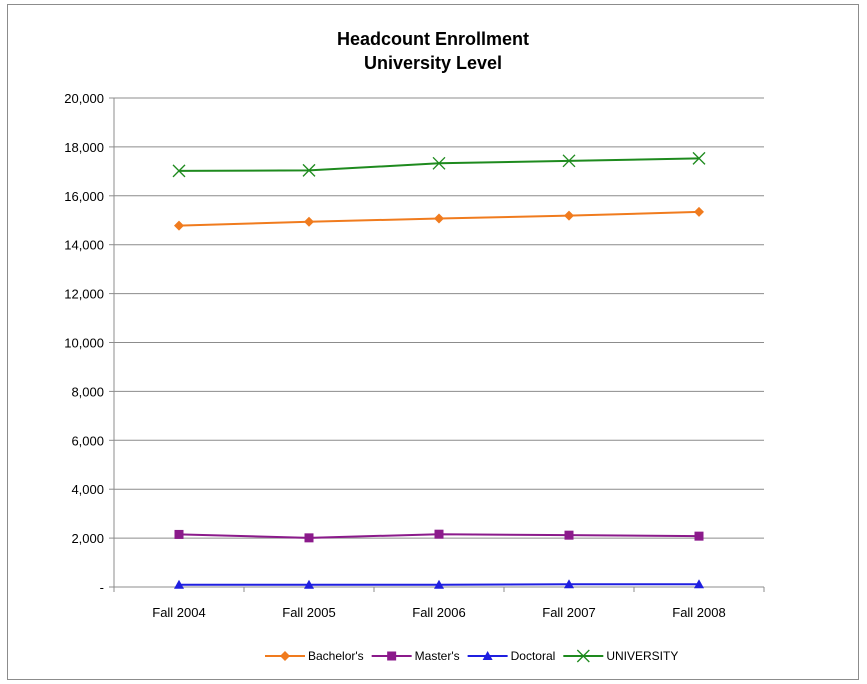 This screenshot has height=684, width=867. What do you see at coordinates (437, 656) in the screenshot?
I see `legend-label: Master's` at bounding box center [437, 656].